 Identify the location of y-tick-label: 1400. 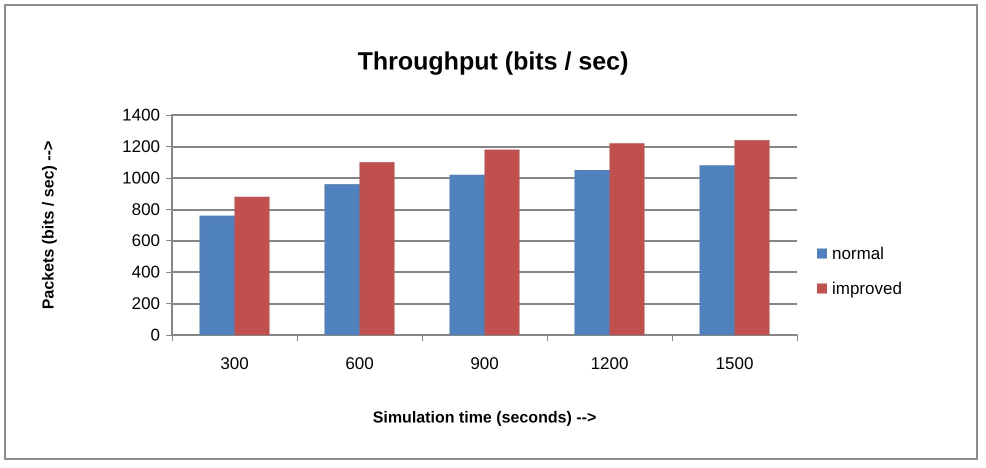
(141, 115).